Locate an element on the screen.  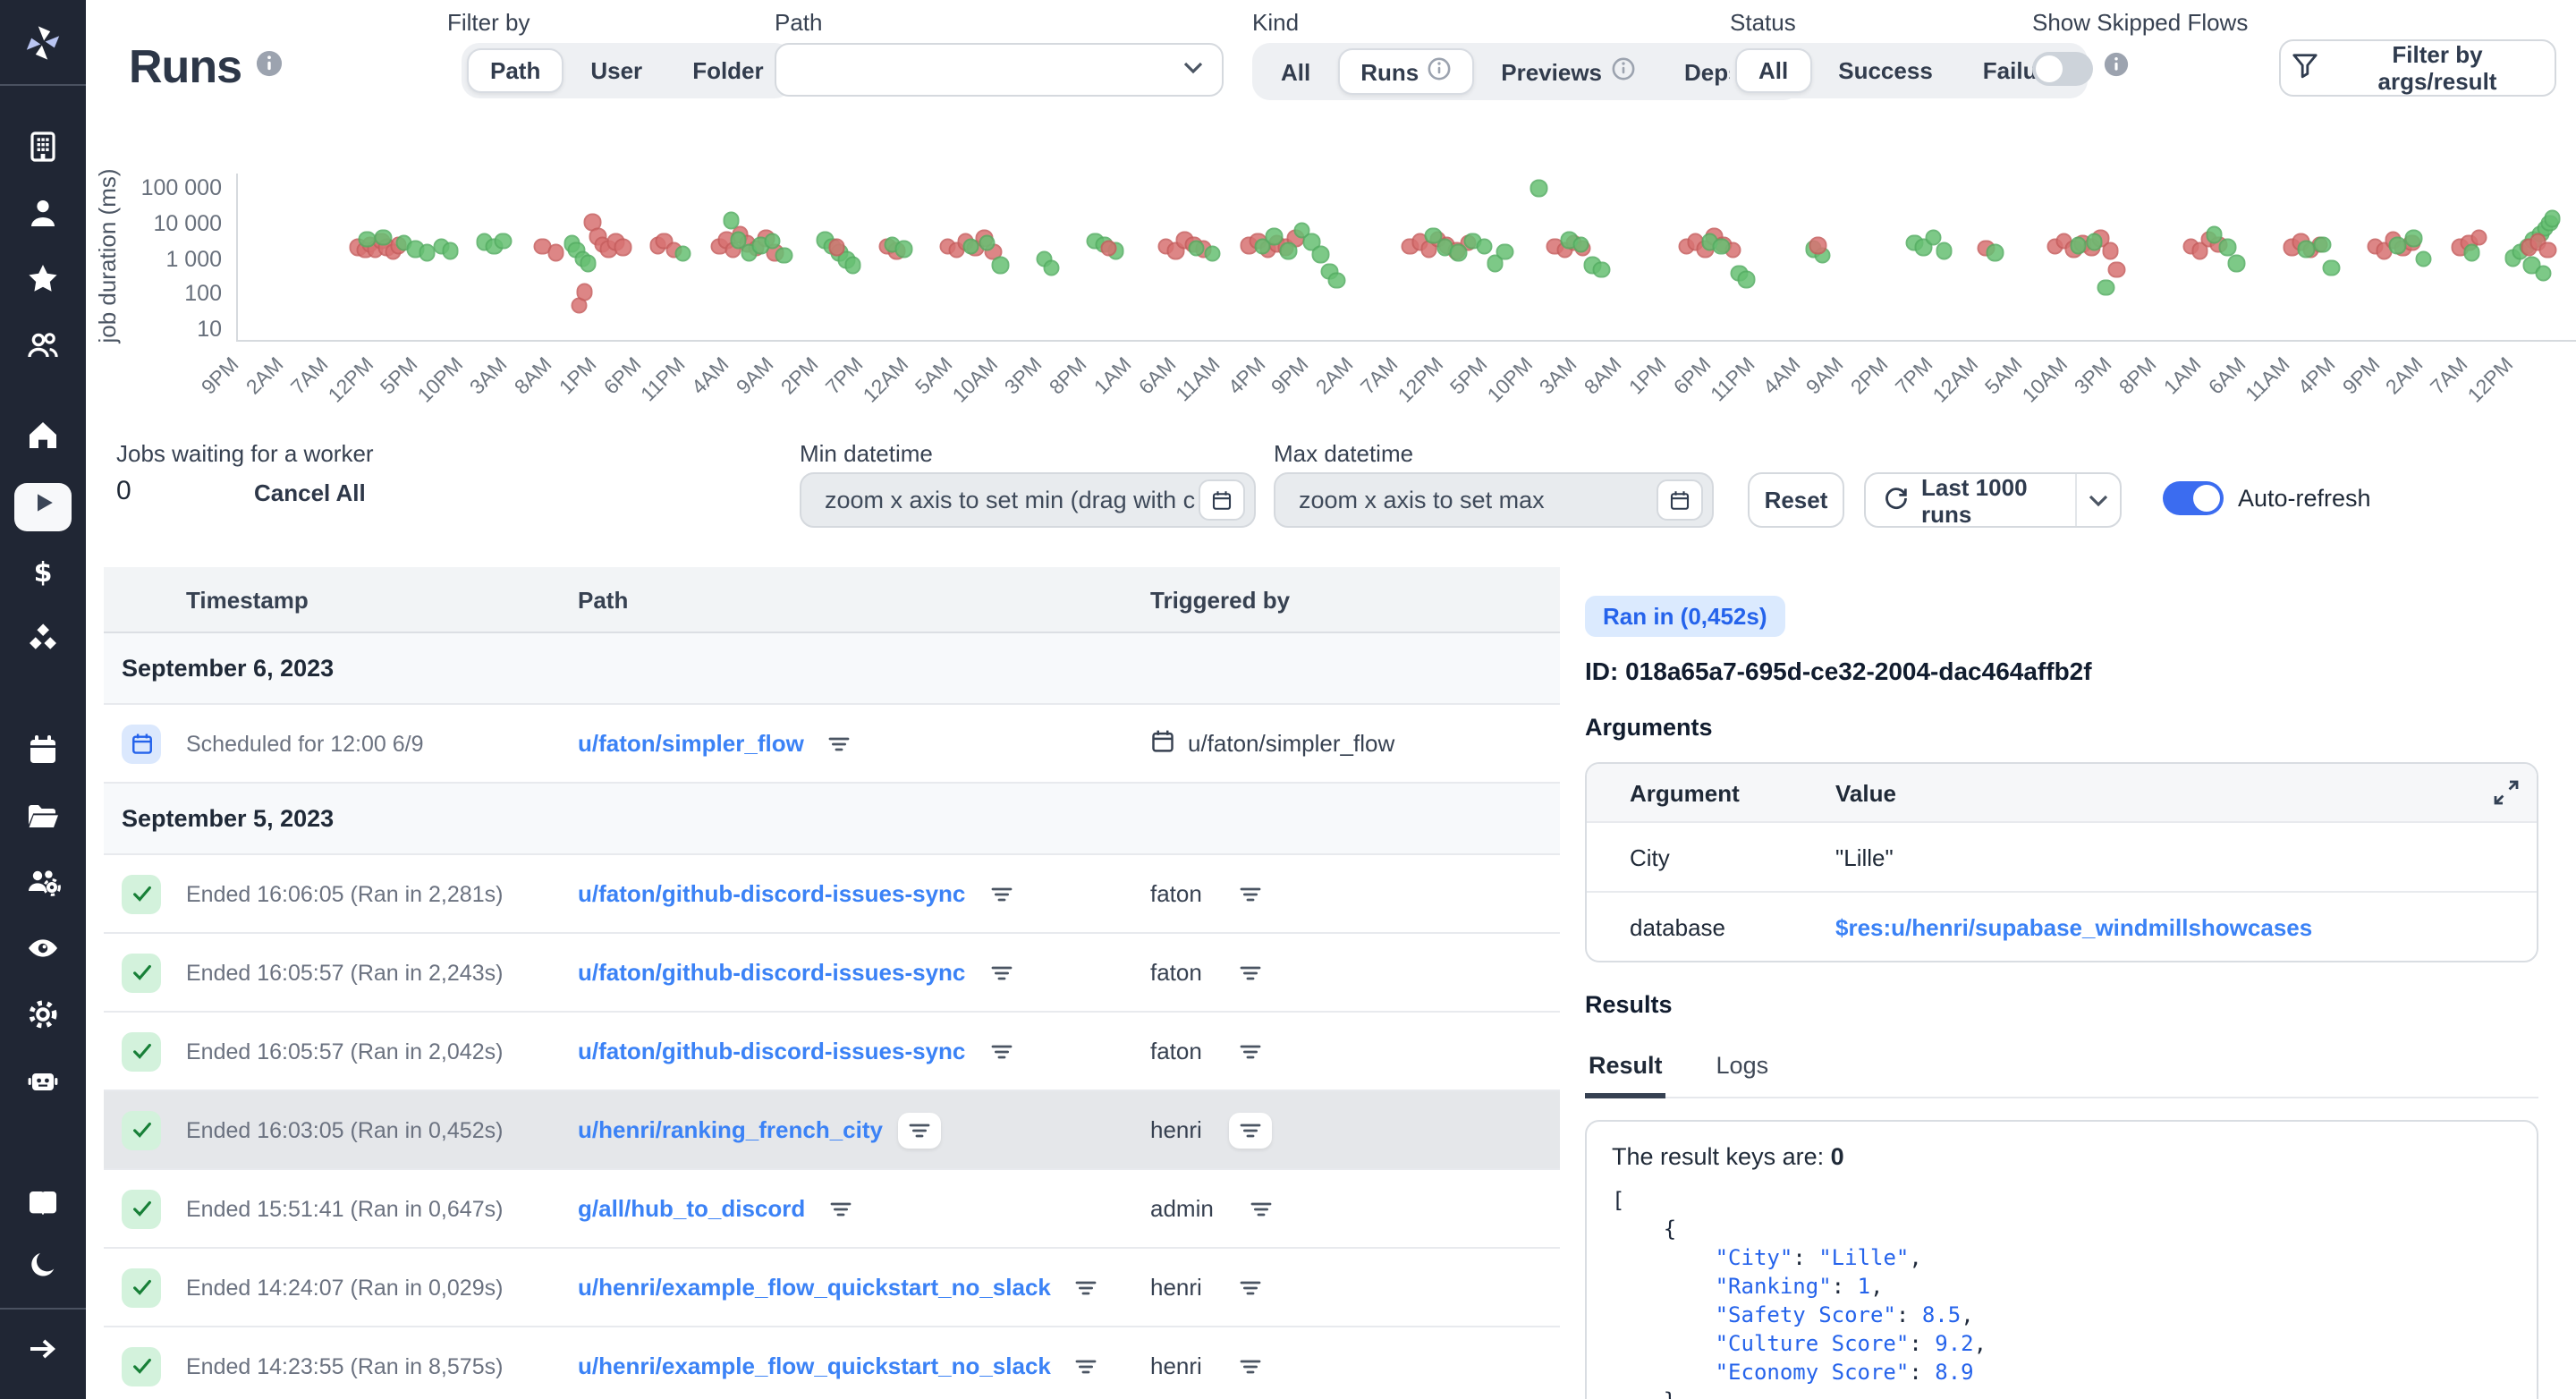
sidebar-item-users is located at coordinates (43, 348).